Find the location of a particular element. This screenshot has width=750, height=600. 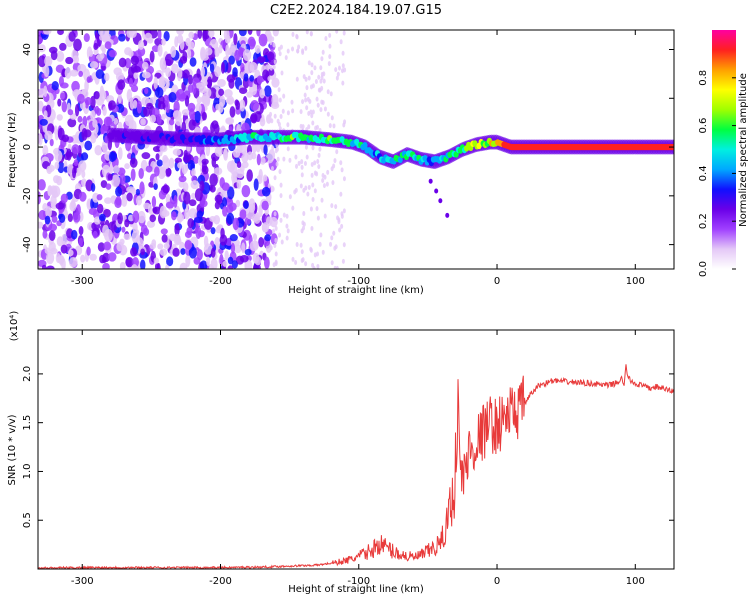

snr-x-label: Height of straight line (km) is located at coordinates (356, 589).